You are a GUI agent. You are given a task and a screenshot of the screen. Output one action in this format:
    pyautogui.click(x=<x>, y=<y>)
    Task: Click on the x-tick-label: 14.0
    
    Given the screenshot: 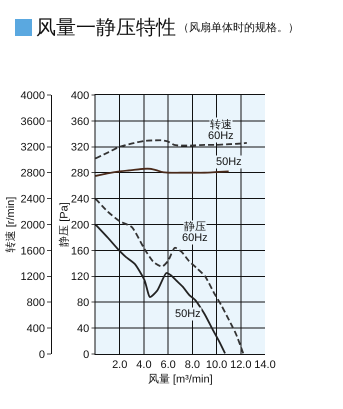 What is the action you would take?
    pyautogui.click(x=265, y=365)
    